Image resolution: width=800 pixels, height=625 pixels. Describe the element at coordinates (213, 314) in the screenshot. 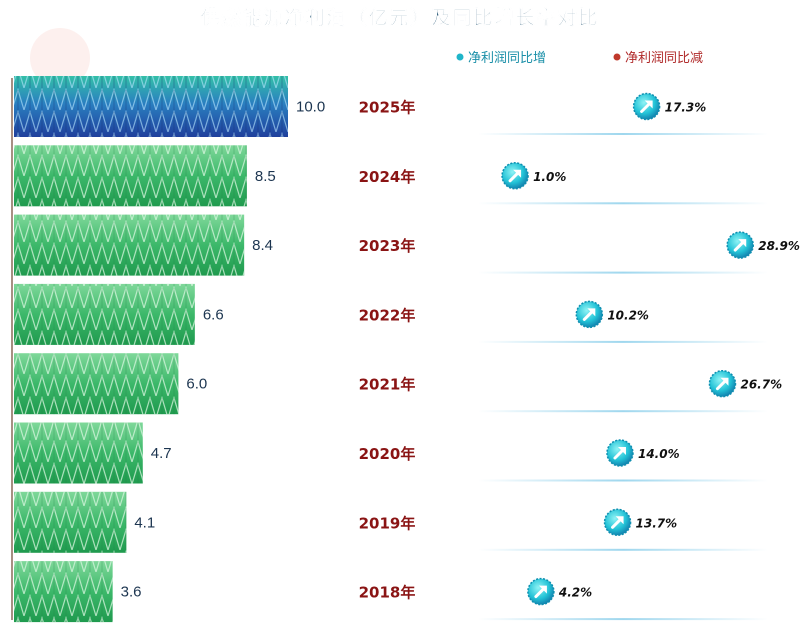

I see `profit-value-label: 6.6` at that location.